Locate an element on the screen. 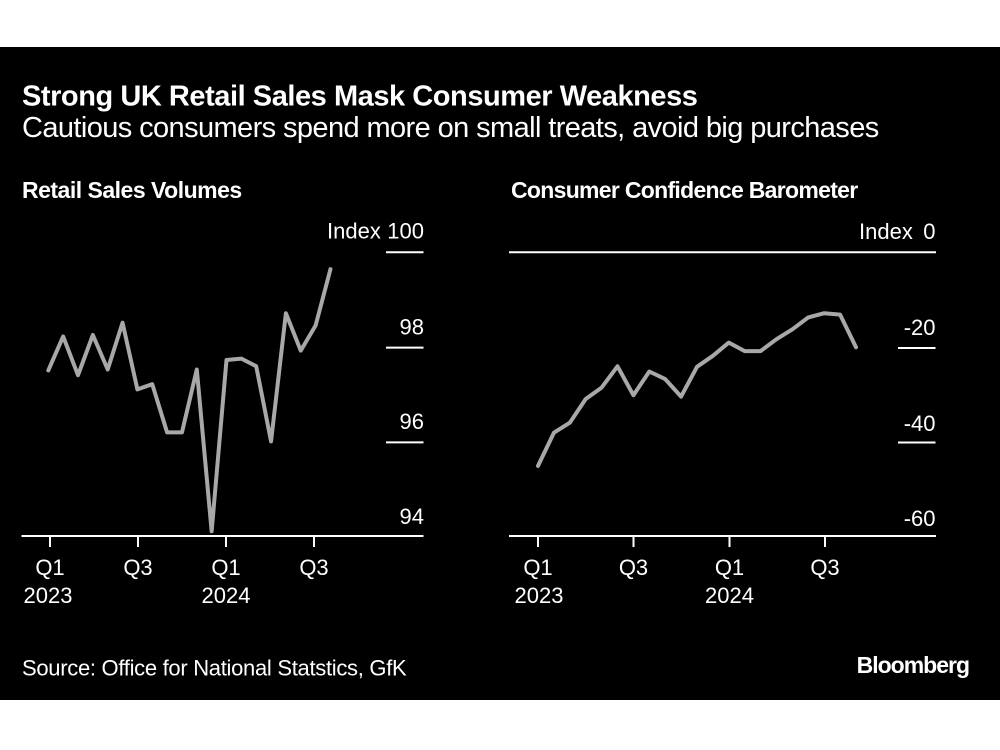  svg-text: -60 is located at coordinates (920, 518).